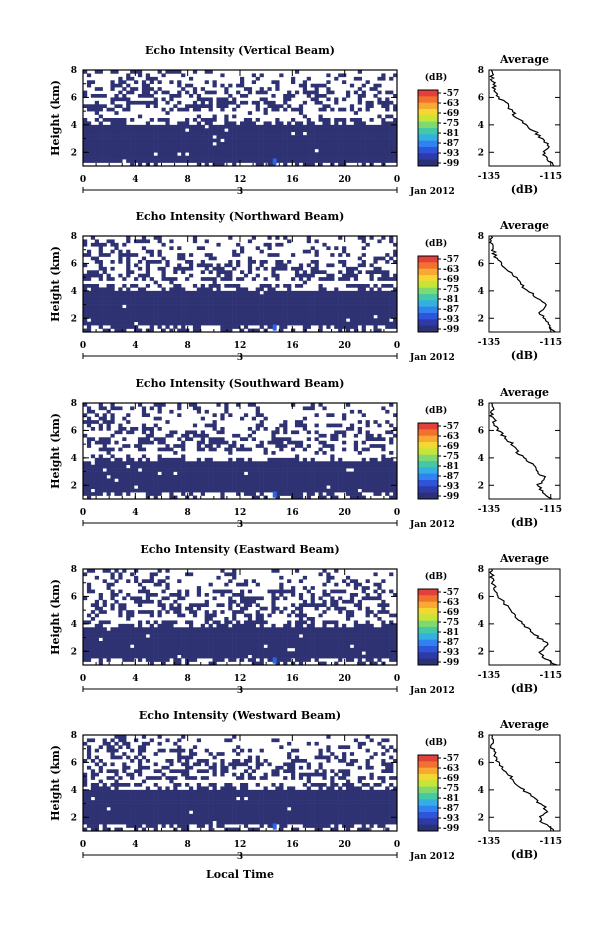 This screenshot has height=929, width=614. Describe the element at coordinates (524, 451) in the screenshot. I see `avg-frame` at that location.